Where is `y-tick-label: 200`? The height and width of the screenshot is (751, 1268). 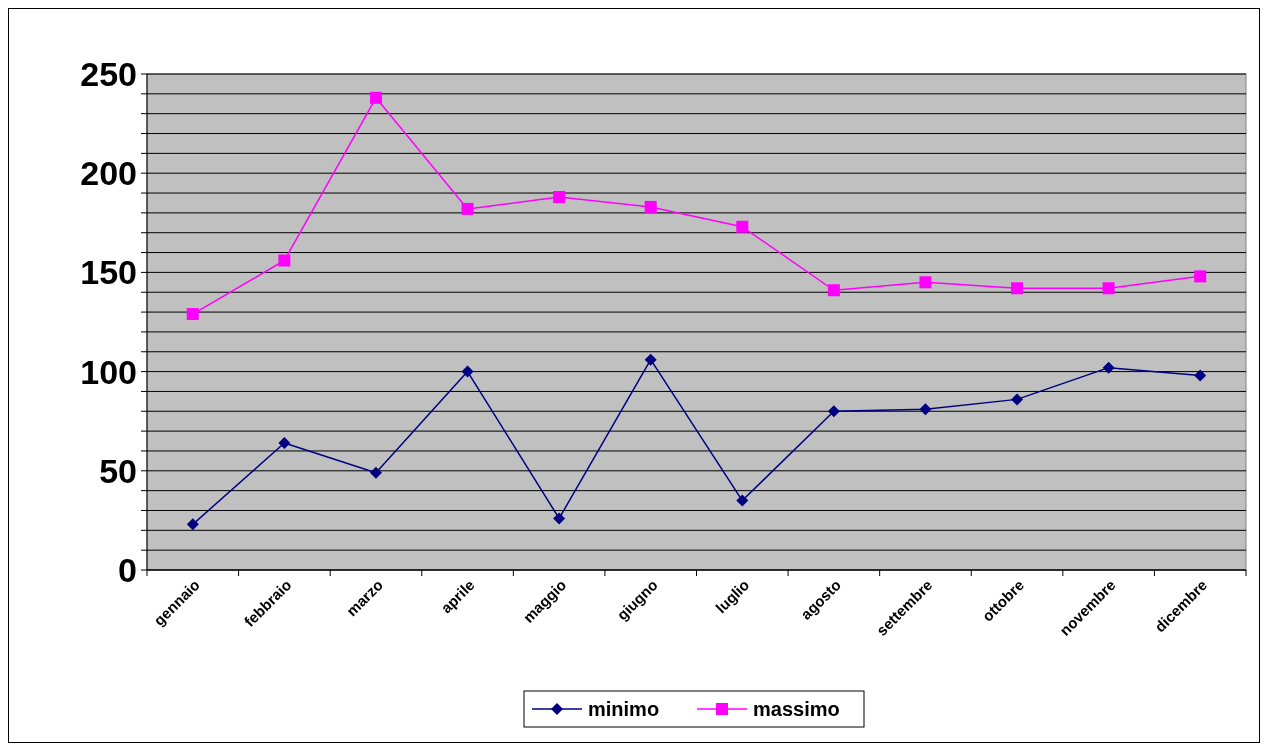
y-tick-label: 200 is located at coordinates (108, 173).